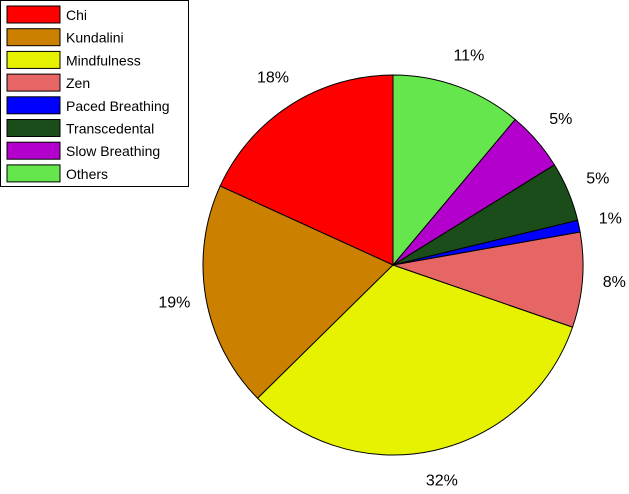 The width and height of the screenshot is (629, 494). What do you see at coordinates (597, 178) in the screenshot?
I see `percent-label-transcedental: 5%` at bounding box center [597, 178].